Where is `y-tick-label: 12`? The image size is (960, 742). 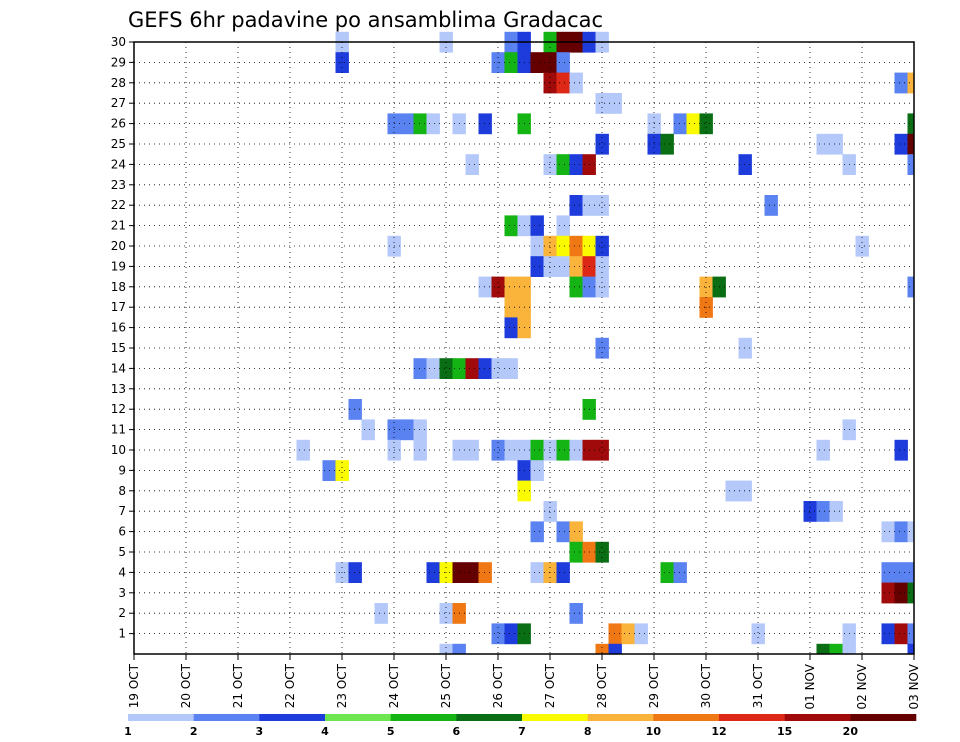 y-tick-label: 12 is located at coordinates (118, 409).